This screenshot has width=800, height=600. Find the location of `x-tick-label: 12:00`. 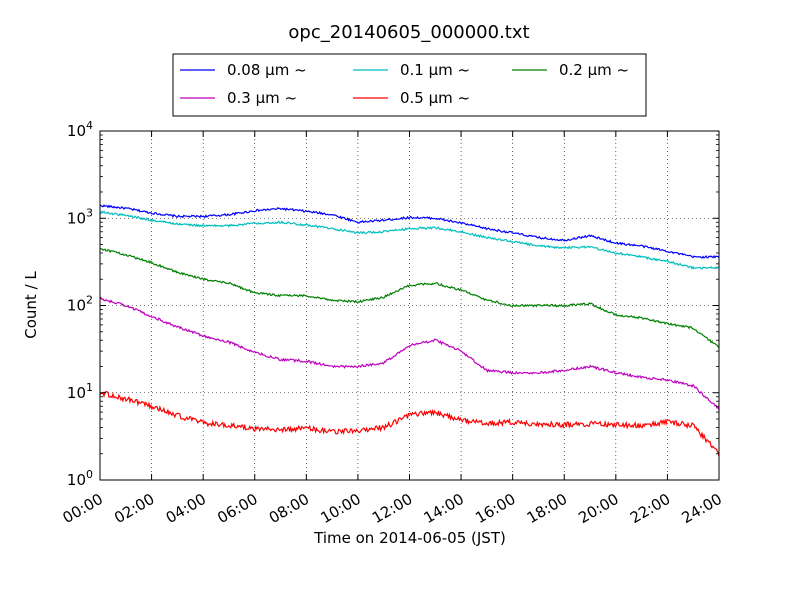

x-tick-label: 12:00 is located at coordinates (392, 508).